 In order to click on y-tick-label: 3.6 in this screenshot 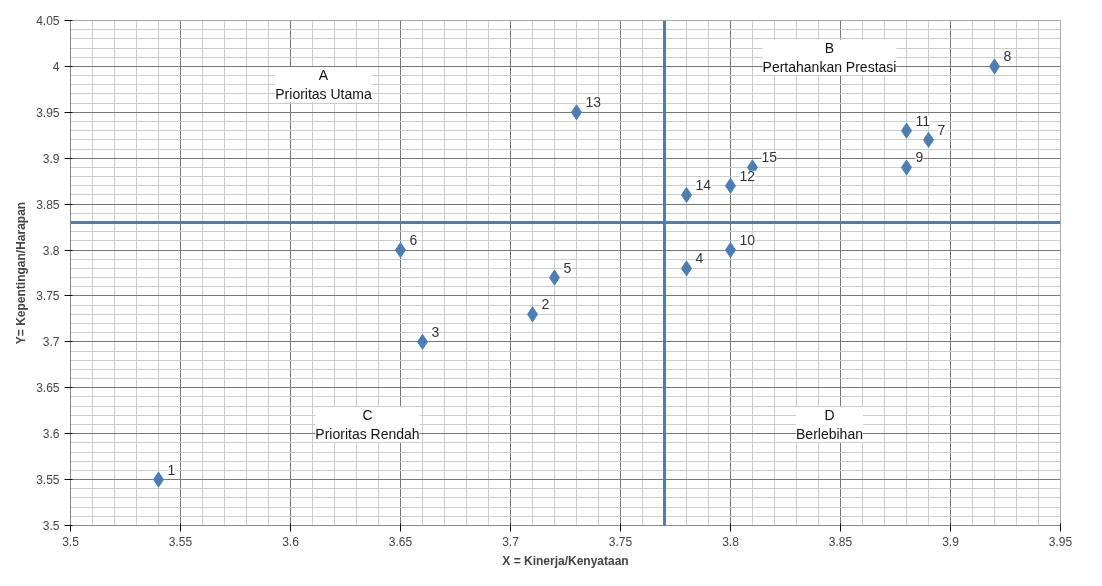, I will do `click(51, 434)`.